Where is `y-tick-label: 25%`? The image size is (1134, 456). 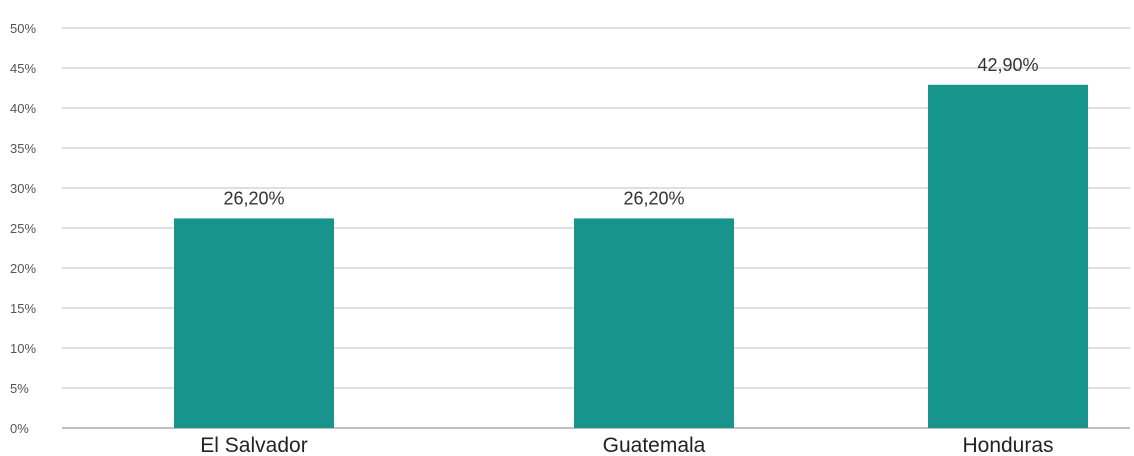 y-tick-label: 25% is located at coordinates (23, 228).